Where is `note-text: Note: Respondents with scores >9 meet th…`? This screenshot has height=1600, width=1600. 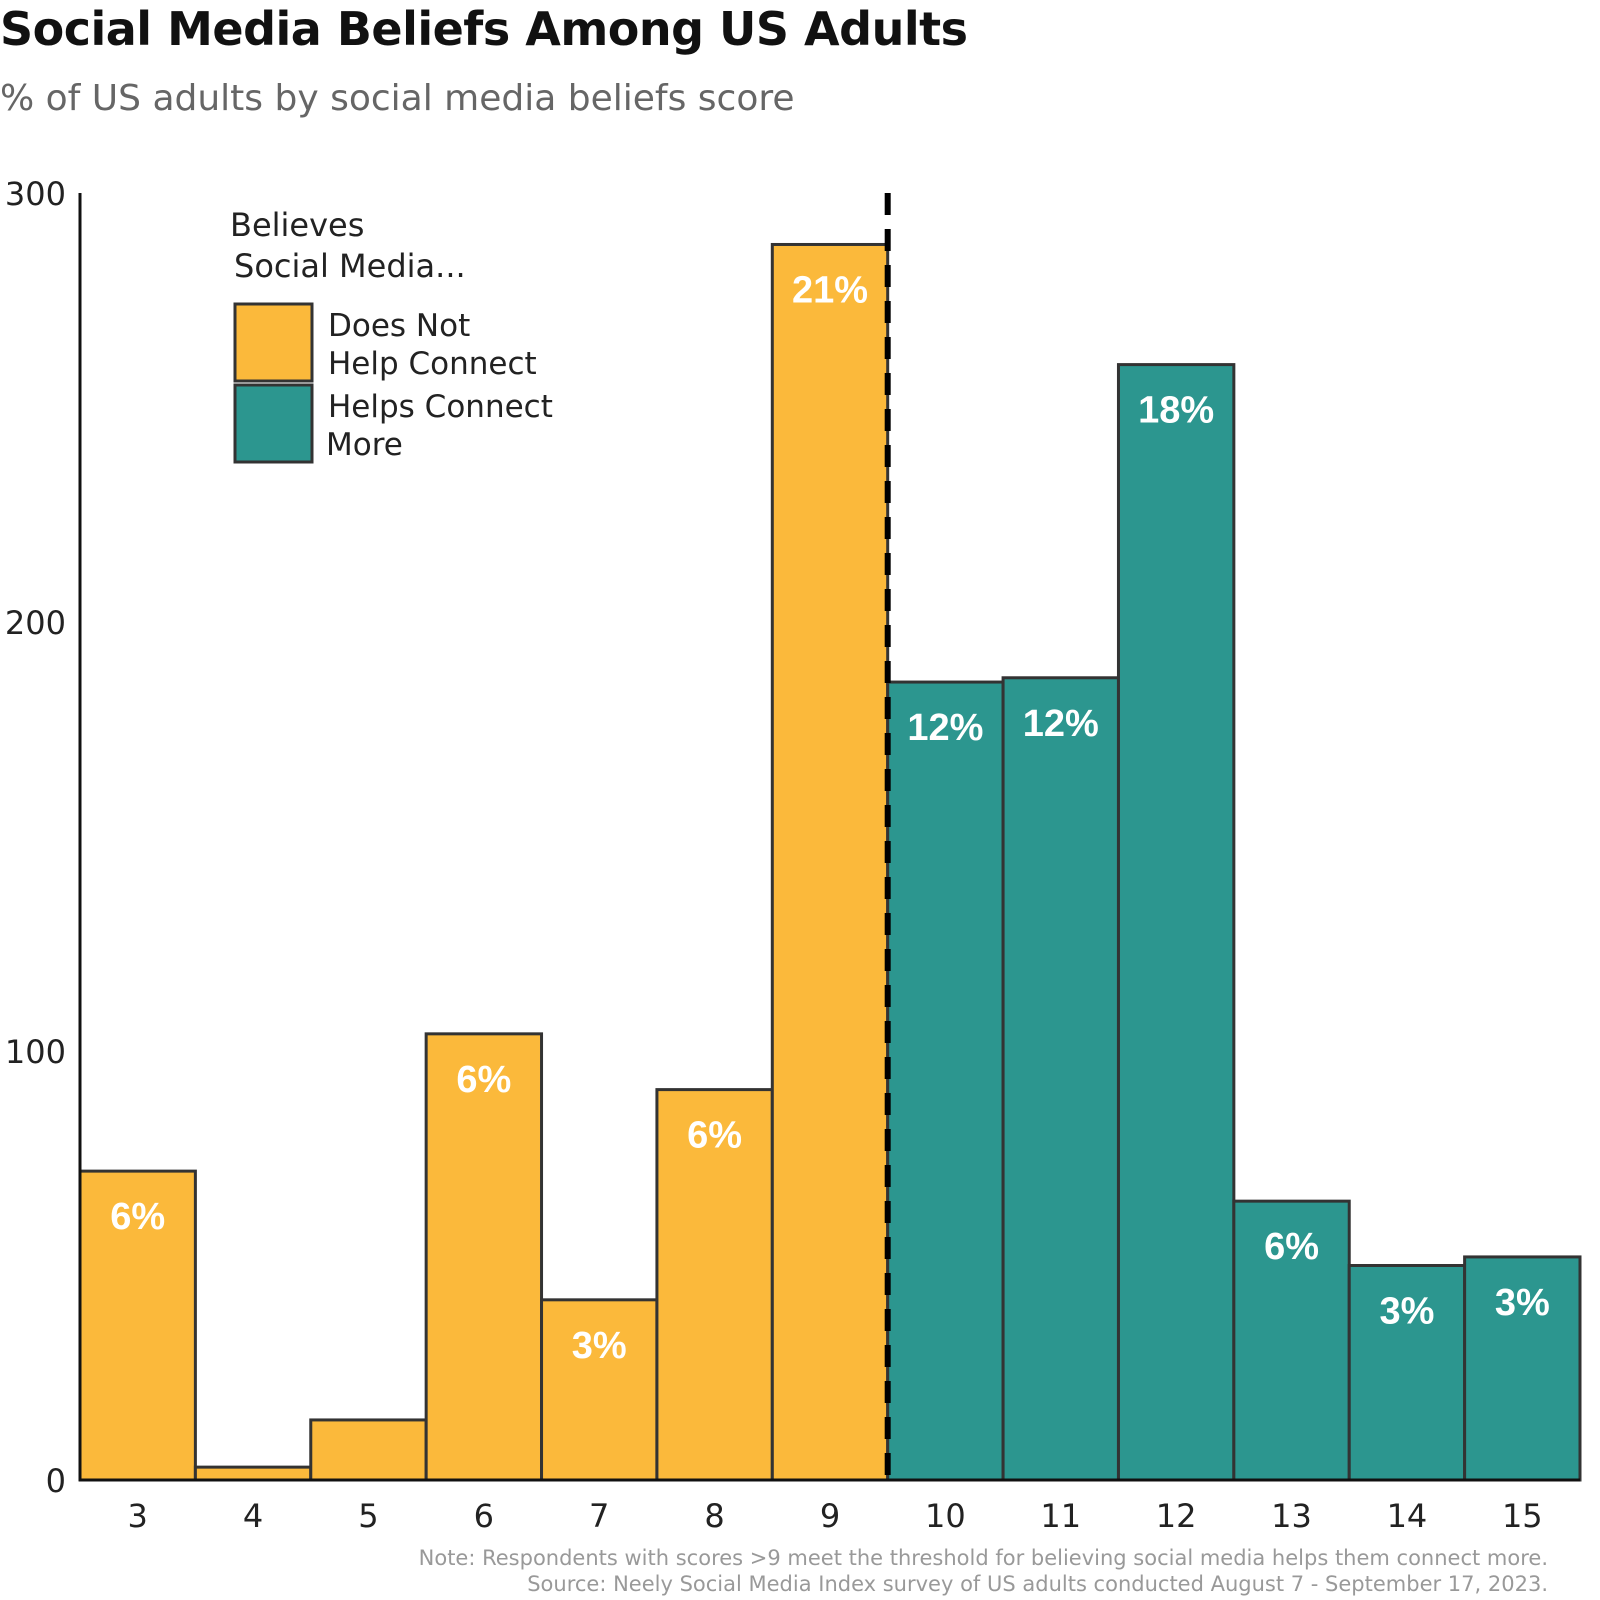 note-text: Note: Respondents with scores >9 meet th… is located at coordinates (983, 1558).